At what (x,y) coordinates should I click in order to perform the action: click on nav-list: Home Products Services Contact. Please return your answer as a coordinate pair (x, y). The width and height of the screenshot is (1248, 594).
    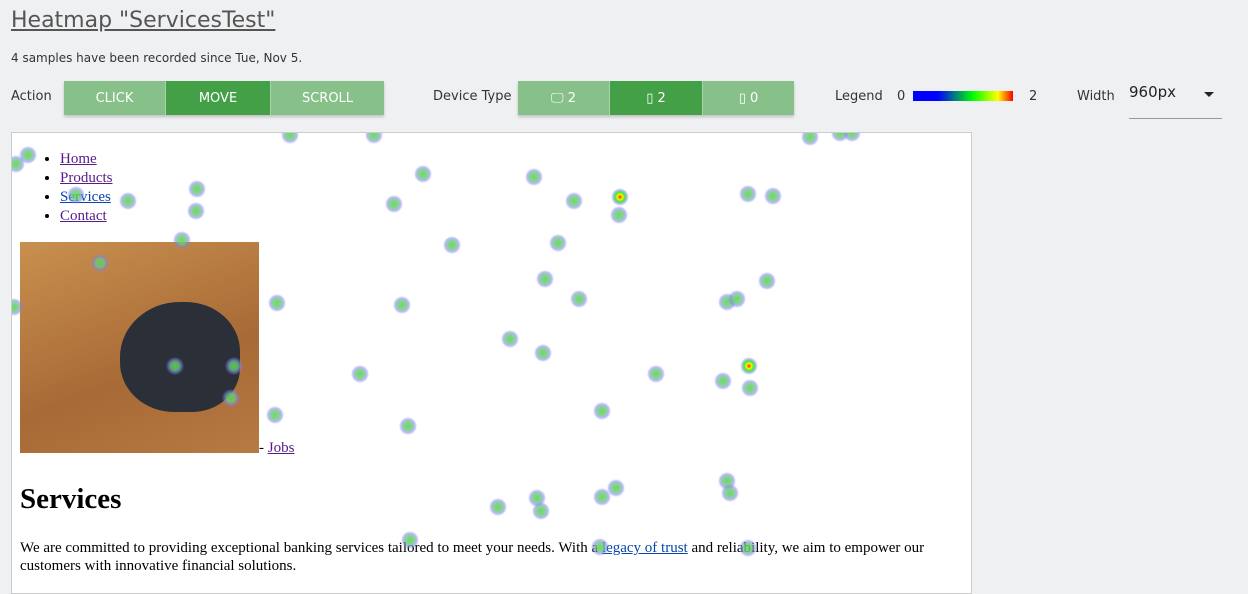
    Looking at the image, I should click on (76, 188).